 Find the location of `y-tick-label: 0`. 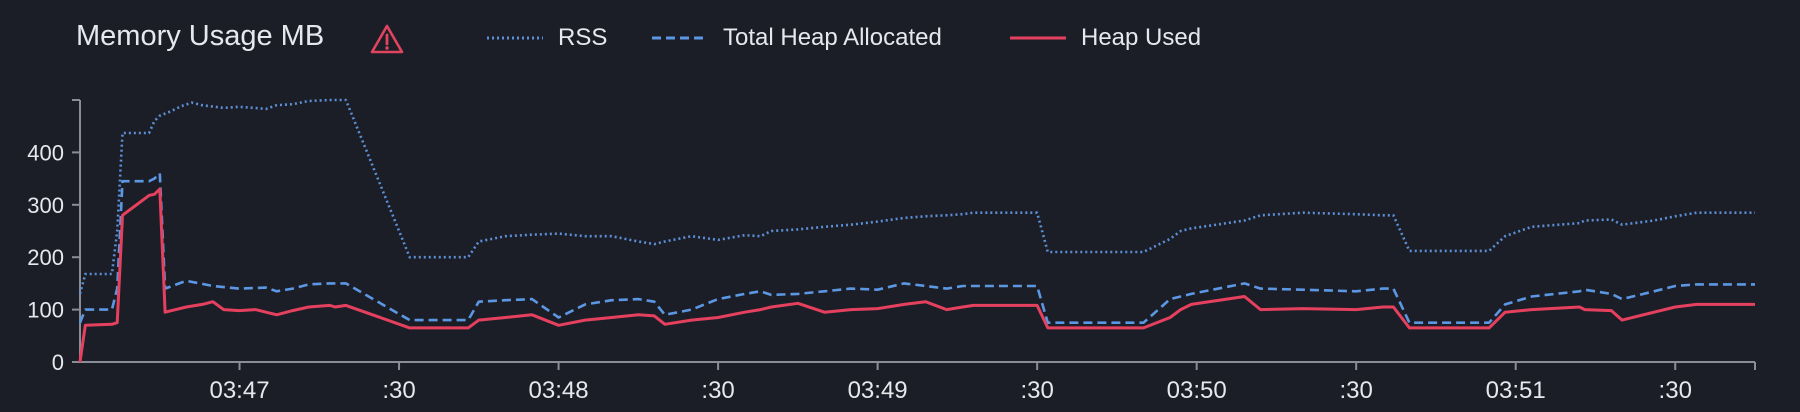

y-tick-label: 0 is located at coordinates (58, 362).